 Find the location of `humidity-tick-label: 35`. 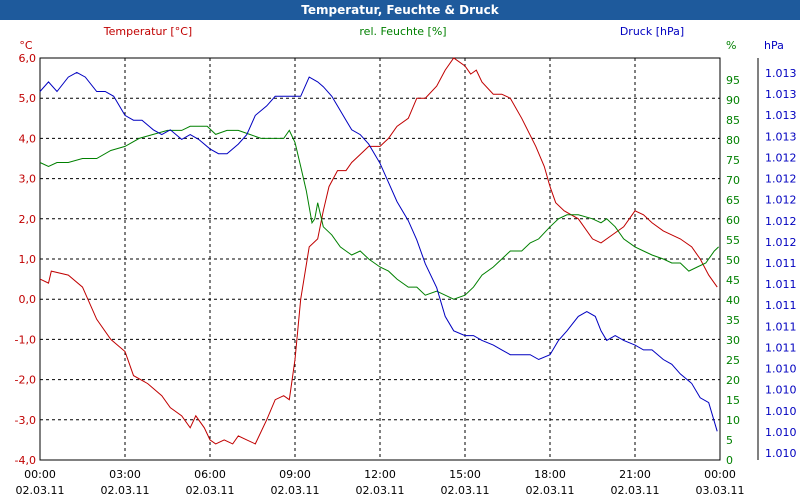

humidity-tick-label: 35 is located at coordinates (733, 320).